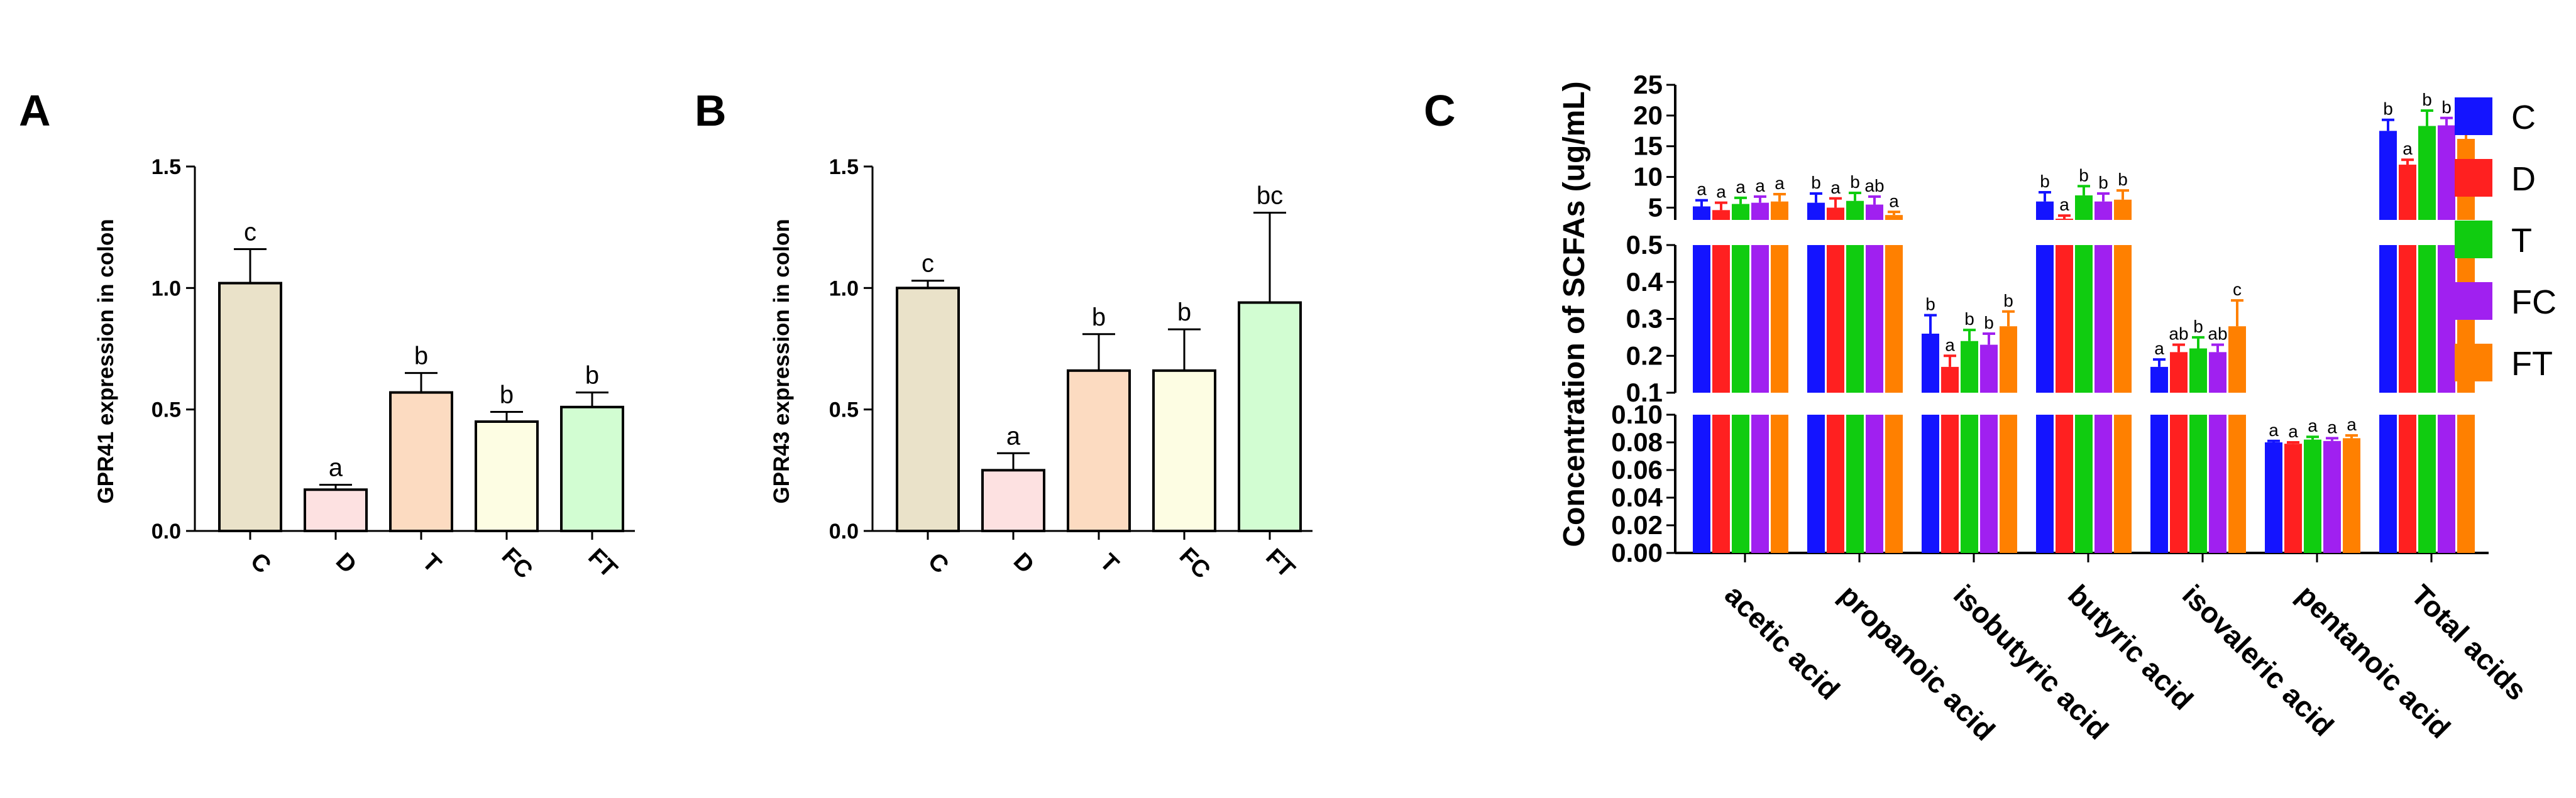 The height and width of the screenshot is (798, 2576). Describe the element at coordinates (1637, 414) in the screenshot. I see `panel-c-ytick-label: 0.10` at that location.